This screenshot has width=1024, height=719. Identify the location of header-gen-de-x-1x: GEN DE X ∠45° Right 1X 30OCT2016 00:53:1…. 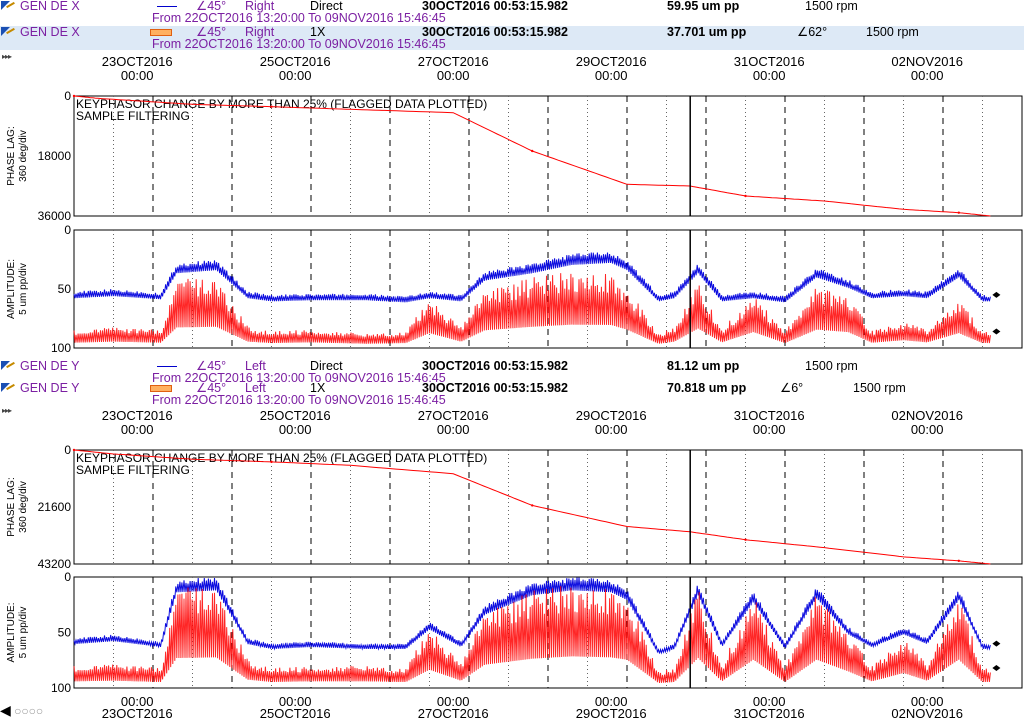
(512, 38).